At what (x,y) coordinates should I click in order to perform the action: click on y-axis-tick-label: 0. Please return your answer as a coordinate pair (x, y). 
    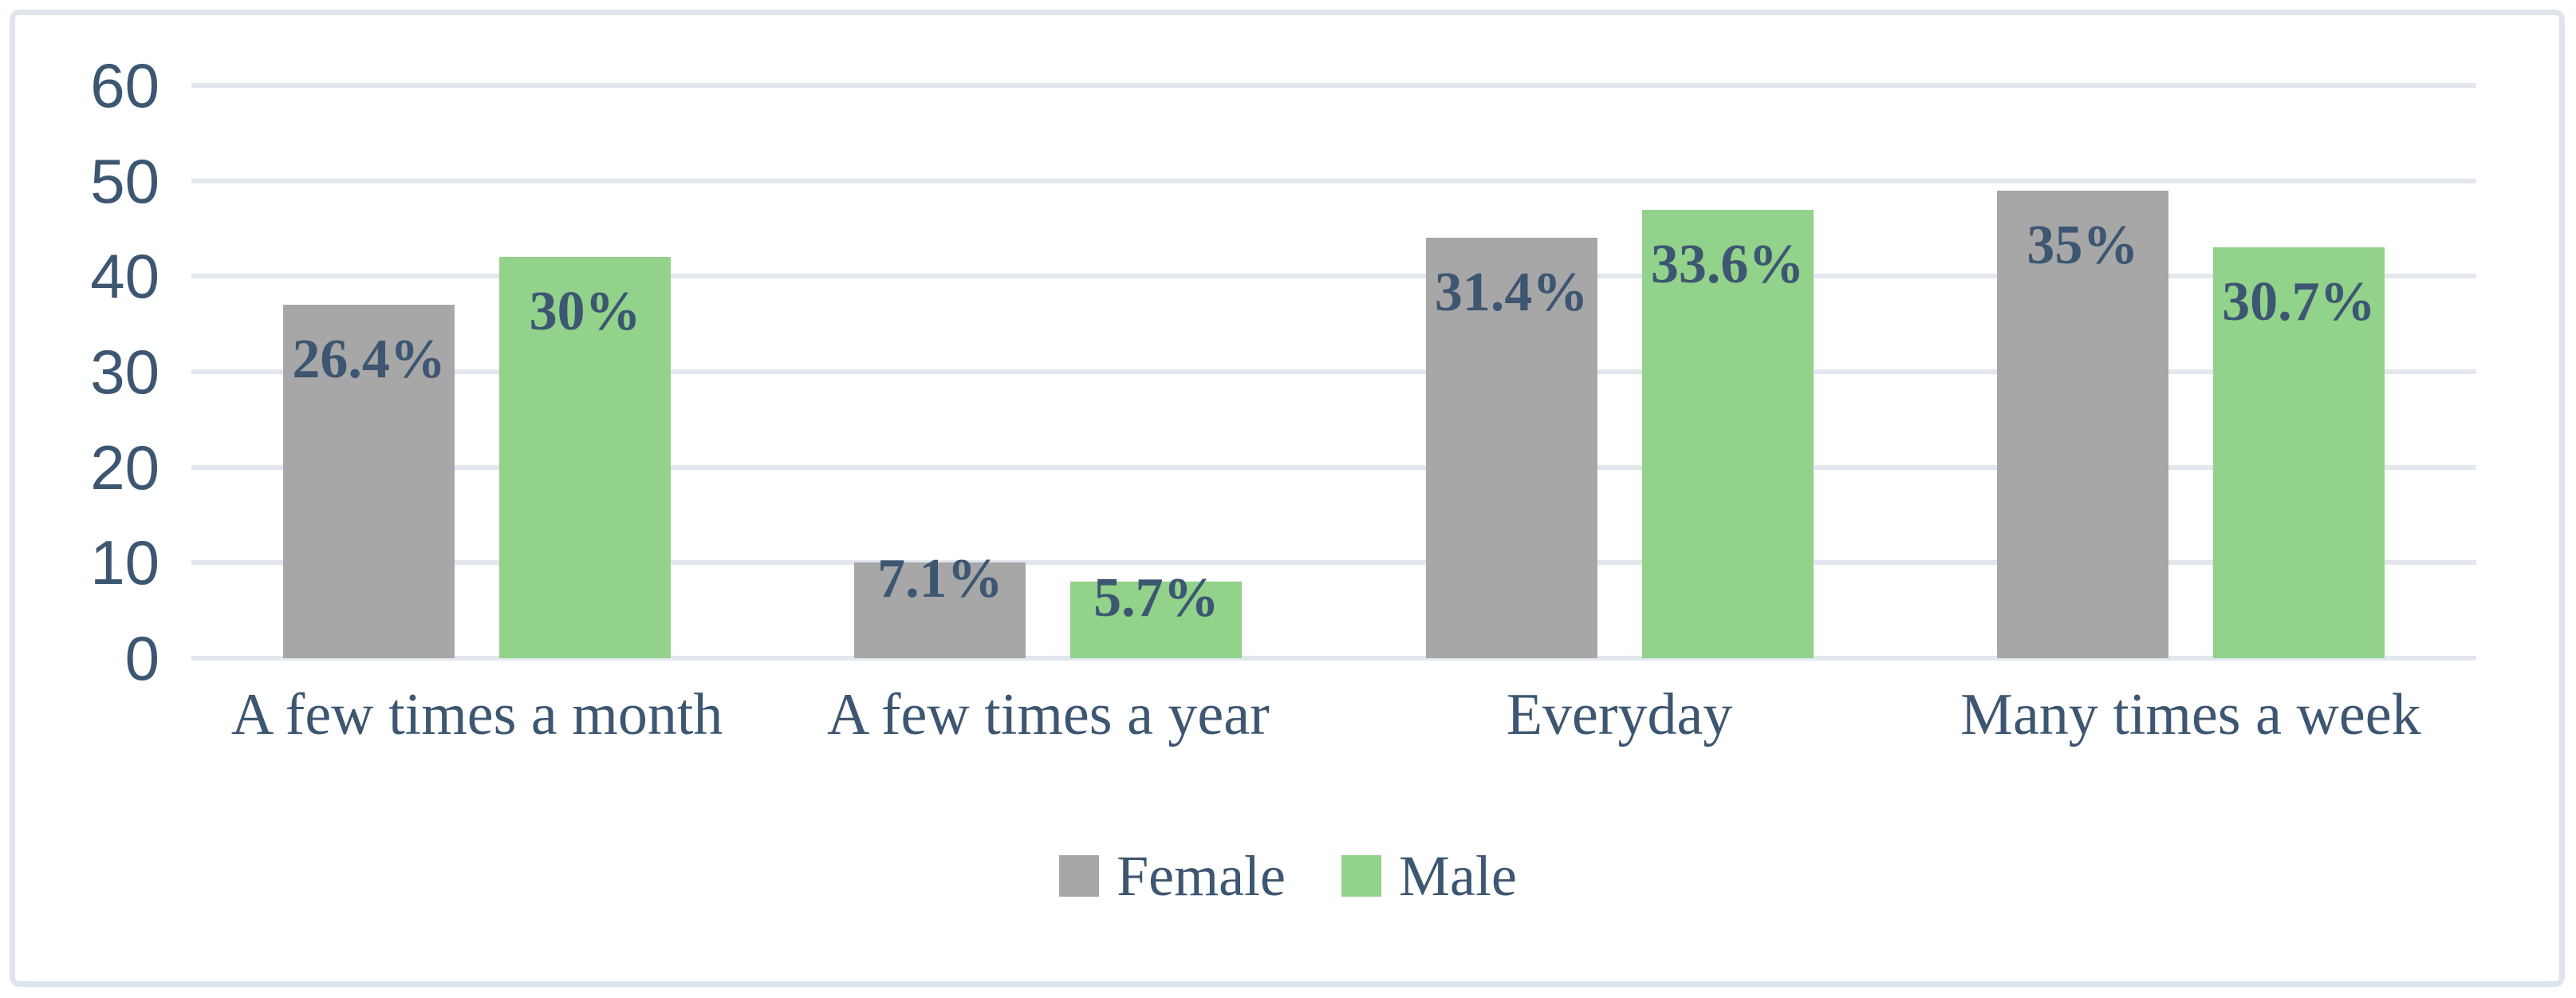
    Looking at the image, I should click on (142, 658).